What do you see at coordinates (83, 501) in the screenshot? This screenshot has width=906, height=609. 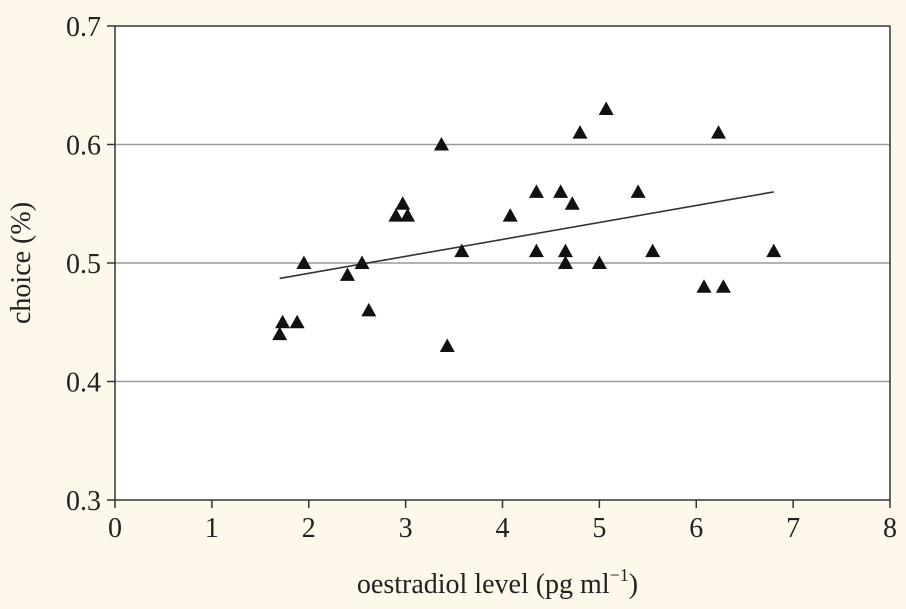 I see `y-tick-label: 0.3` at bounding box center [83, 501].